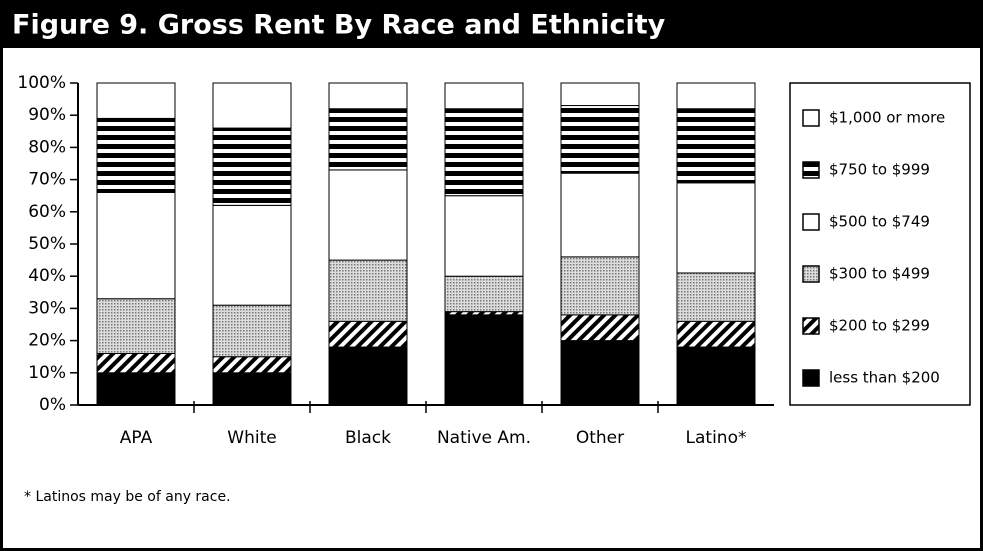  Describe the element at coordinates (879, 222) in the screenshot. I see `legend-label: $500 to $749` at that location.